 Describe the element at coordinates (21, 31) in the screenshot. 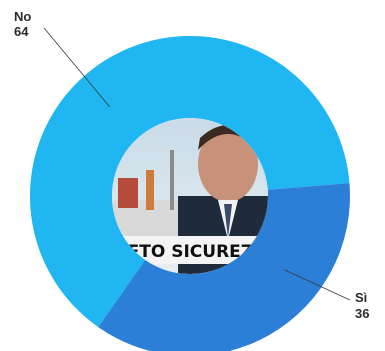

I see `label-no-value: 64` at that location.